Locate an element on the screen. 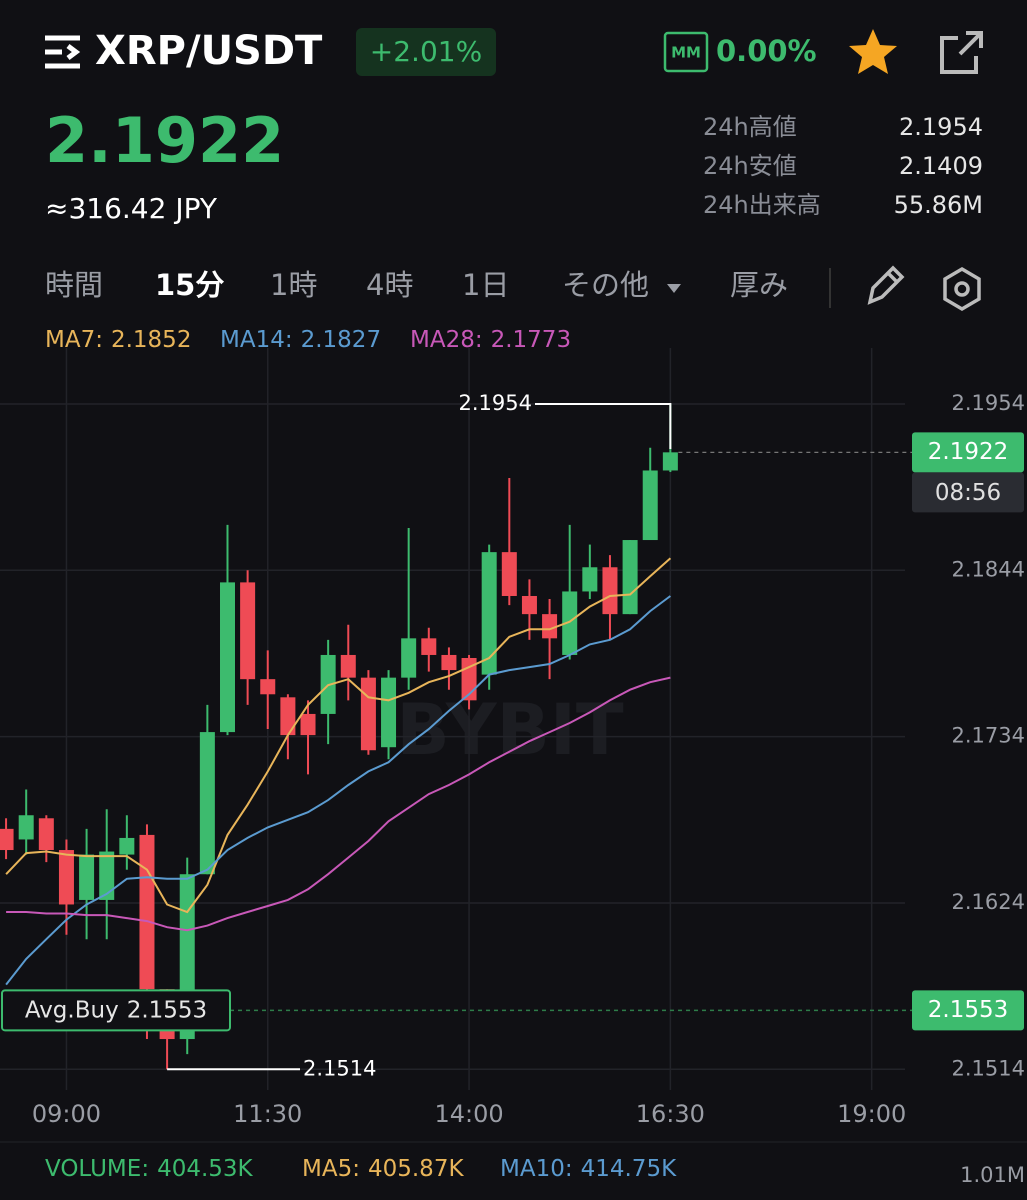 The height and width of the screenshot is (1200, 1027). volume-legend-value: 414.75K is located at coordinates (629, 1169).